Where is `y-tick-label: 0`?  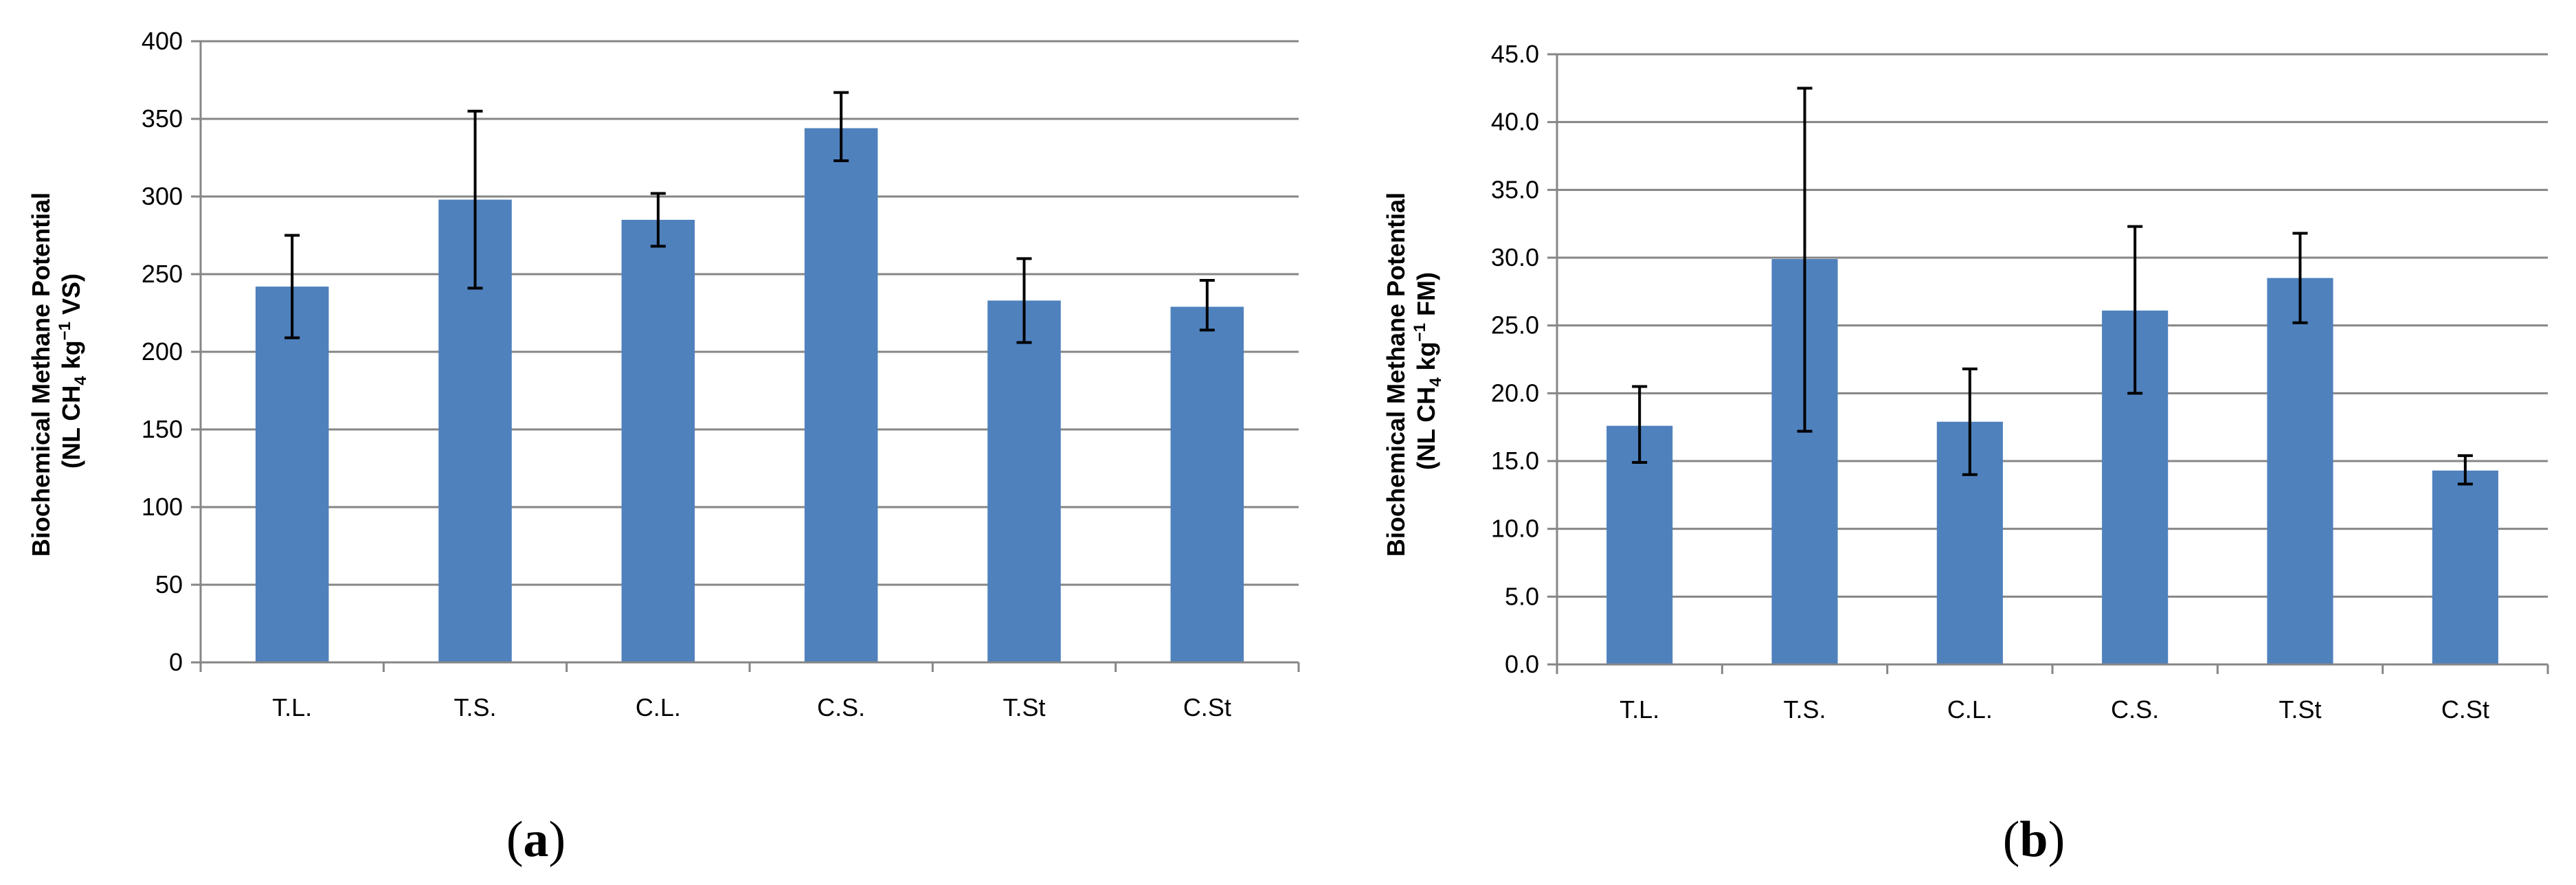 y-tick-label: 0 is located at coordinates (176, 662).